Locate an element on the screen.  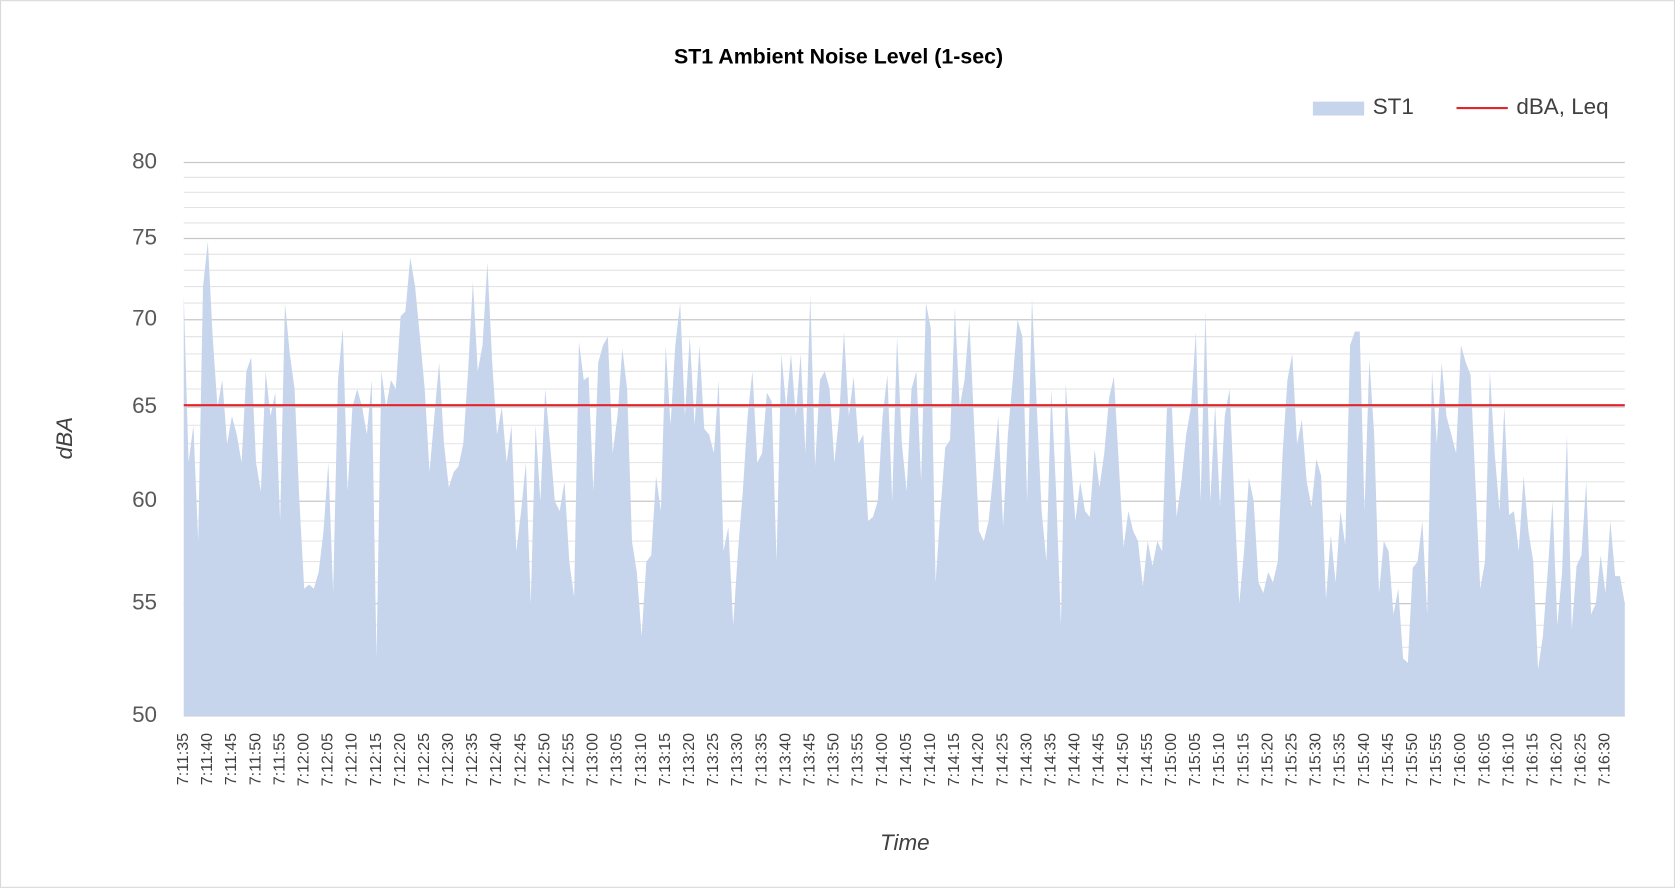
x-tick-label: 7:16:30 is located at coordinates (1605, 760).